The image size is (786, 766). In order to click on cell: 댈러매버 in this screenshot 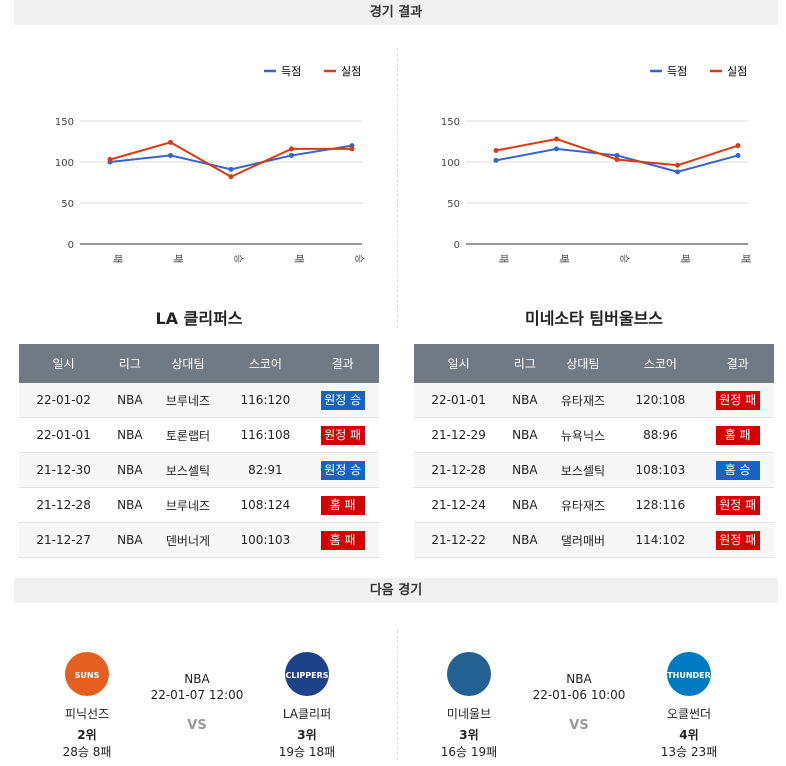, I will do `click(583, 540)`.